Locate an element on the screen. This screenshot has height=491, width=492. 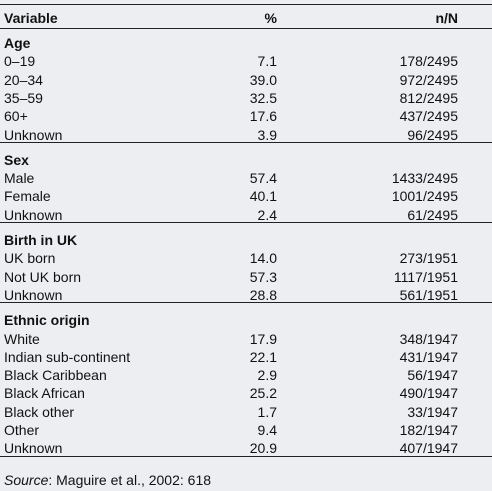
header-cell: % is located at coordinates (270, 18).